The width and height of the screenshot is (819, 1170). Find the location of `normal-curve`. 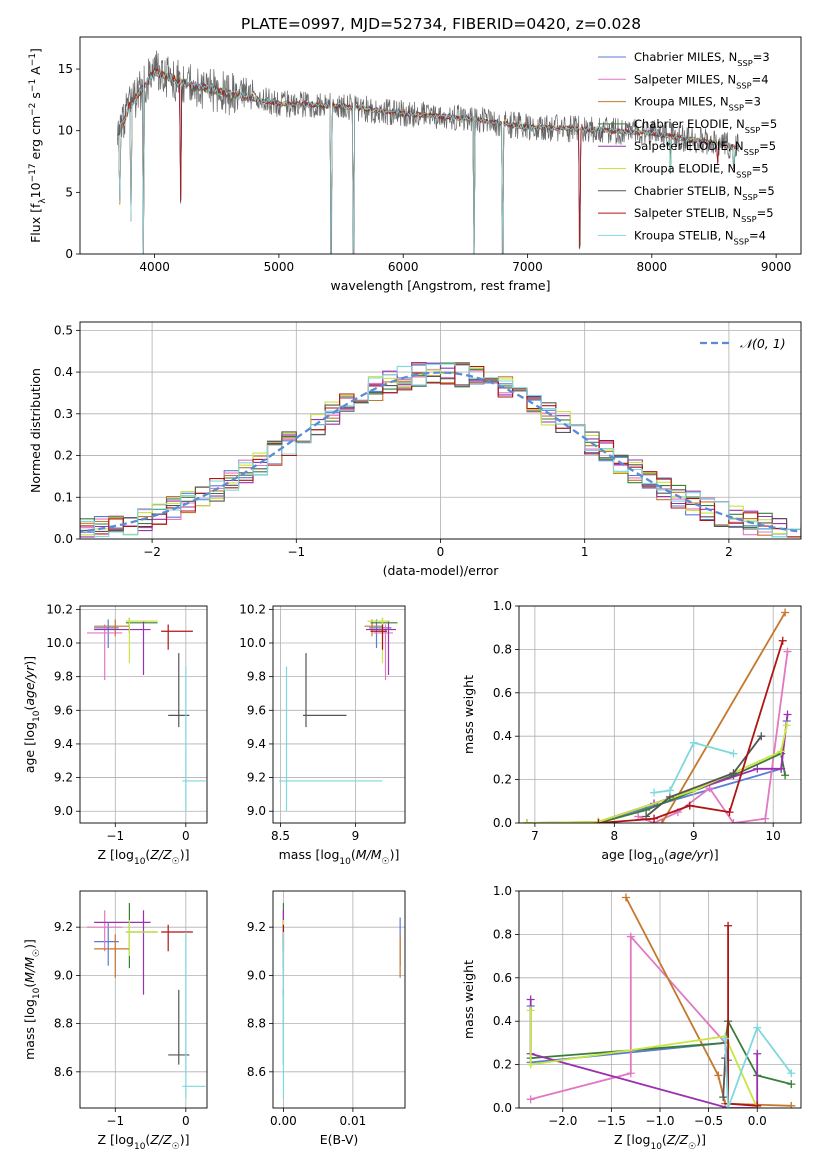

normal-curve is located at coordinates (440, 452).